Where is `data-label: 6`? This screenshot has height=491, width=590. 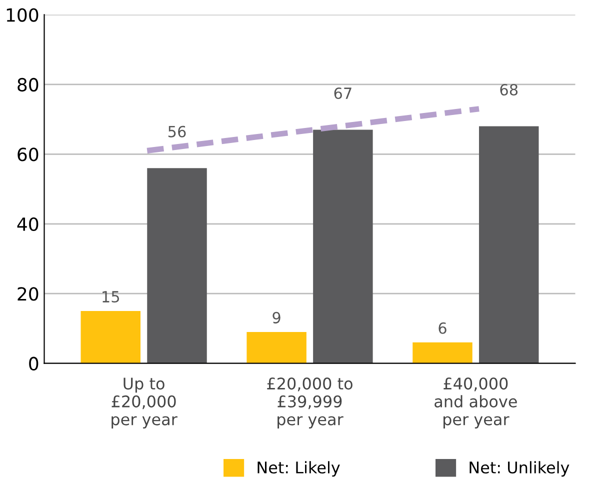
data-label: 6 is located at coordinates (442, 328).